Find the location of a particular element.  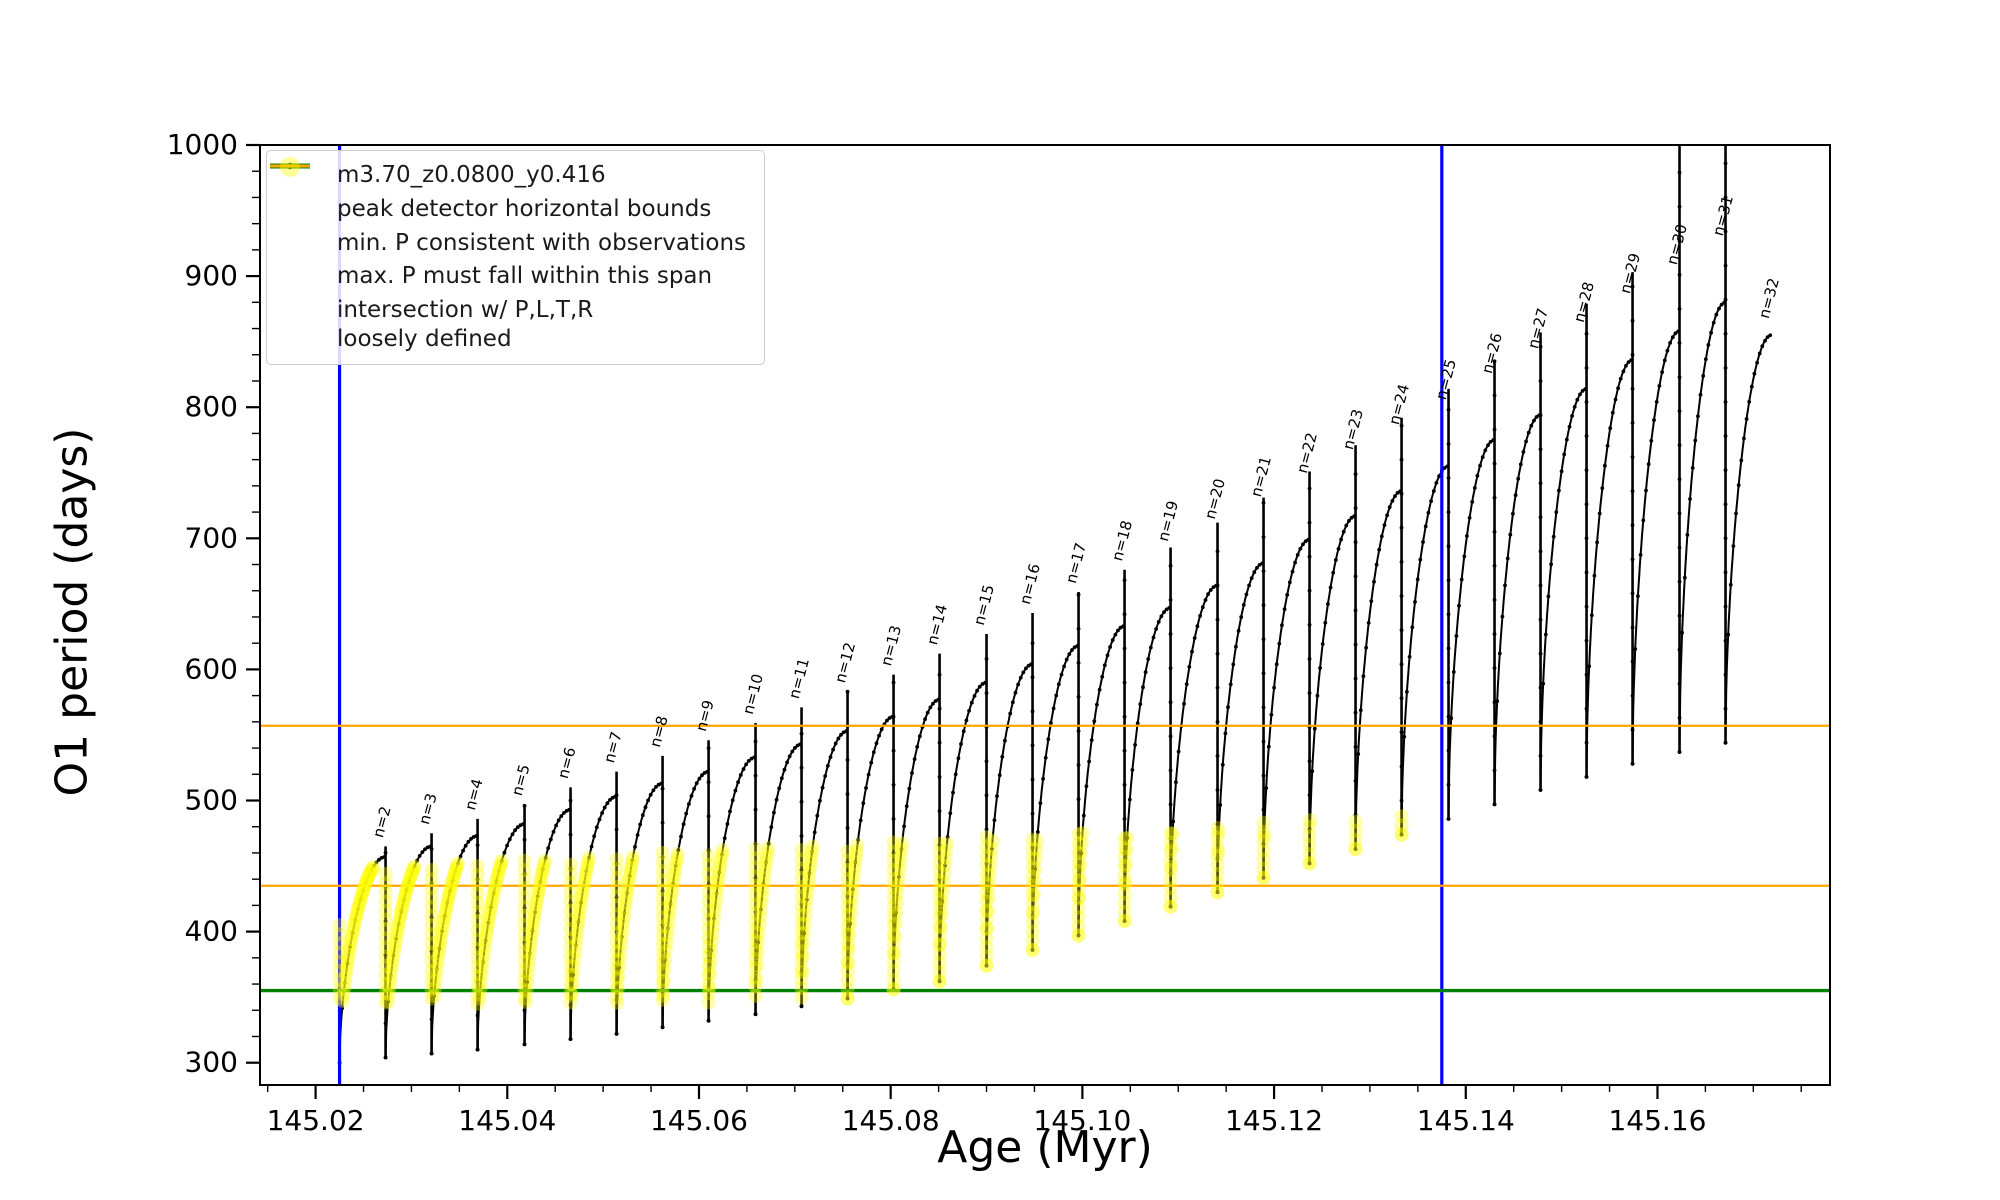

legend-item: m3.70_z0.0800_y0.416 is located at coordinates (508, 175).